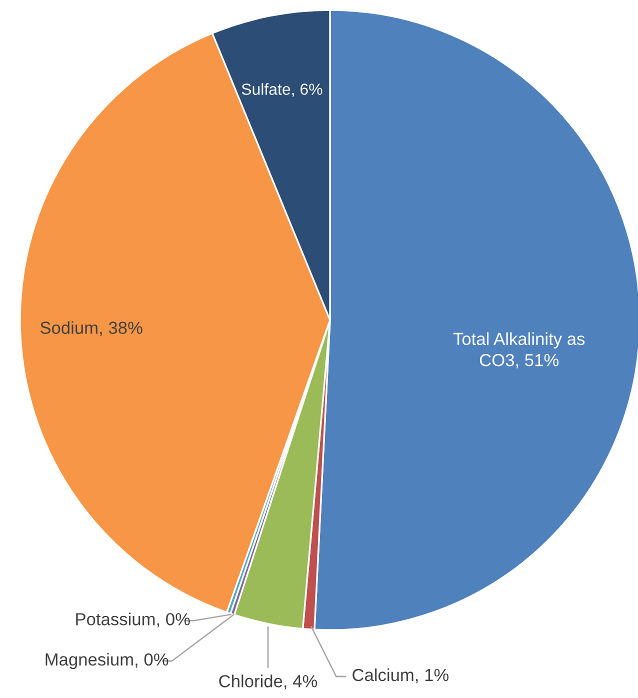 Image resolution: width=638 pixels, height=698 pixels. I want to click on slice-label: Magnesium, 0%, so click(107, 661).